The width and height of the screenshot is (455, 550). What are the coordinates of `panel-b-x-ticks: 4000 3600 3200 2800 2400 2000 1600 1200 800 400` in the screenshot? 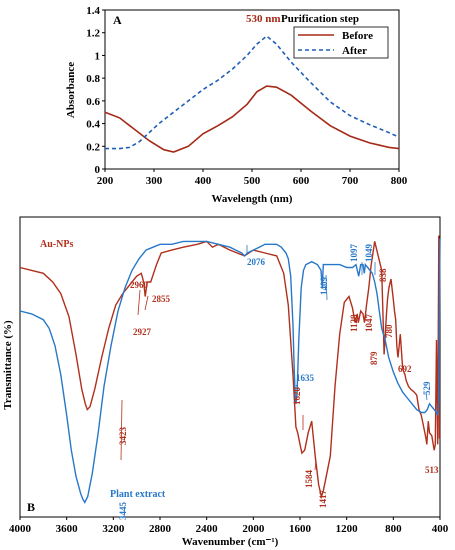 It's located at (229, 526).